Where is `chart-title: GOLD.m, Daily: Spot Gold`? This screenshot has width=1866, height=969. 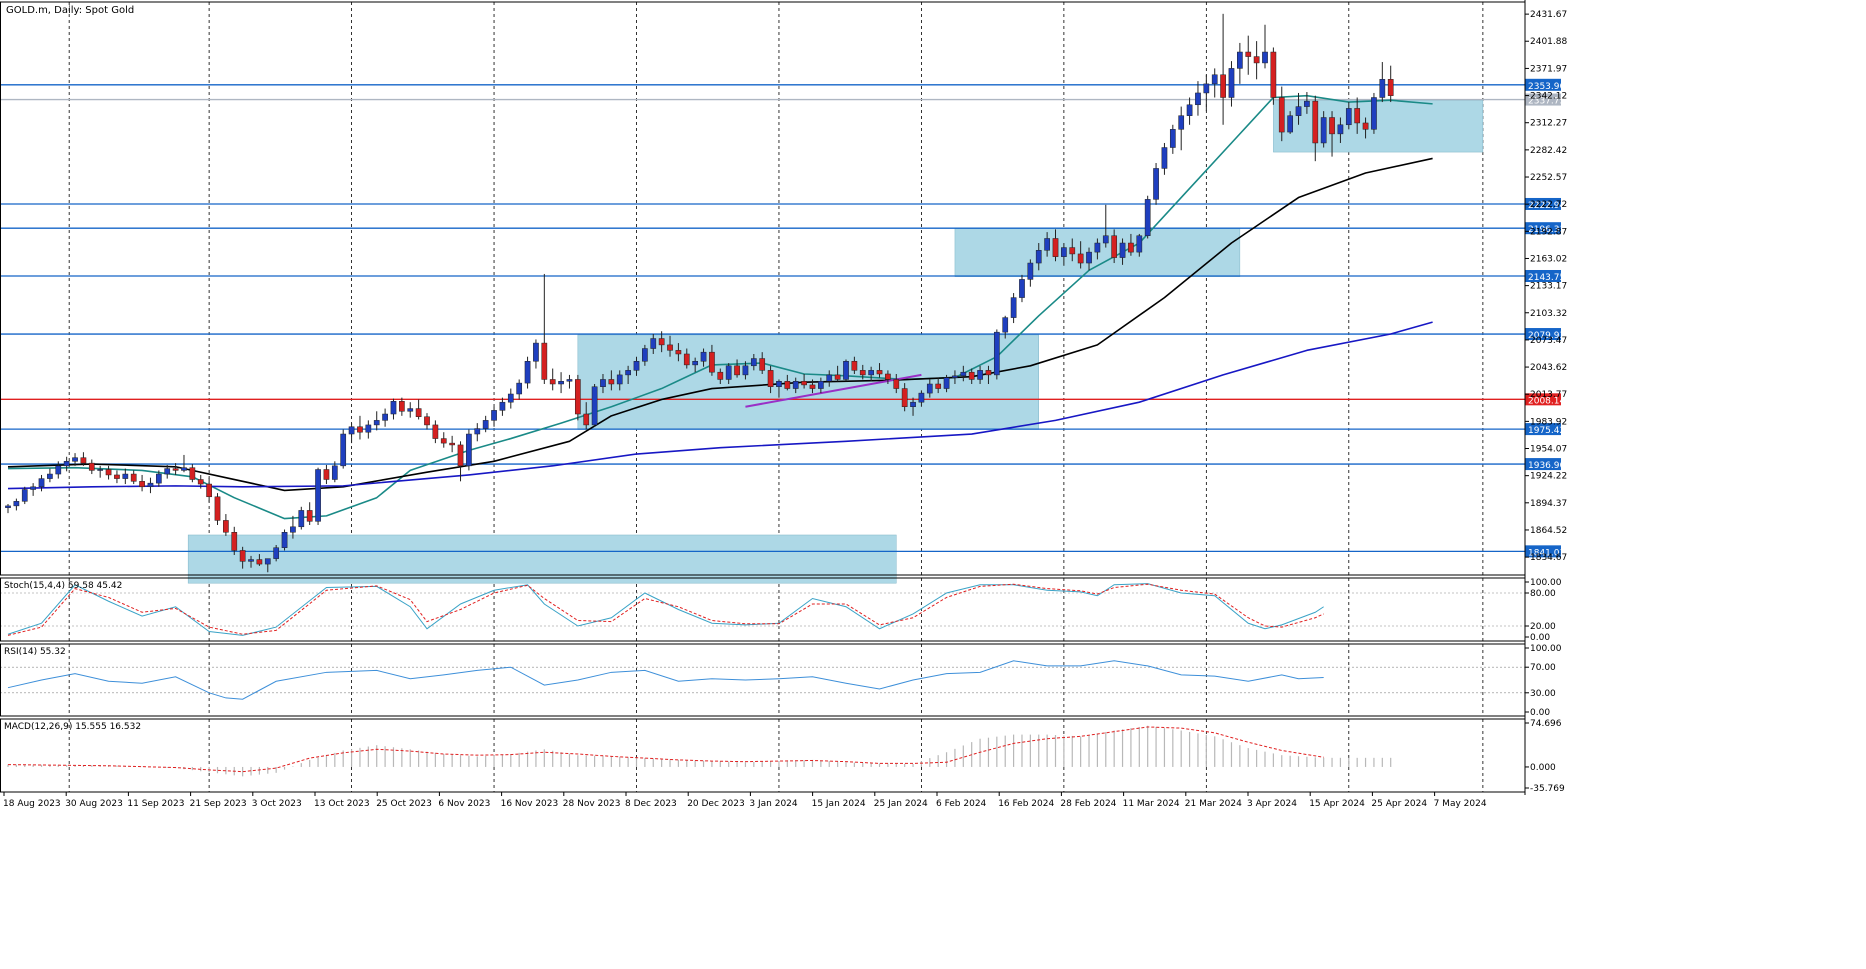 chart-title: GOLD.m, Daily: Spot Gold is located at coordinates (70, 10).